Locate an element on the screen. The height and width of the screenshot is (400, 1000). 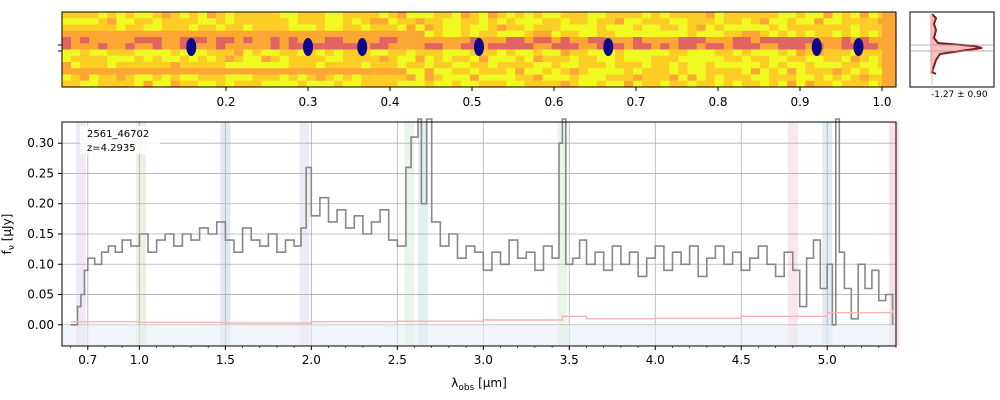
y-tick-label: 0.25 is located at coordinates (40, 173).